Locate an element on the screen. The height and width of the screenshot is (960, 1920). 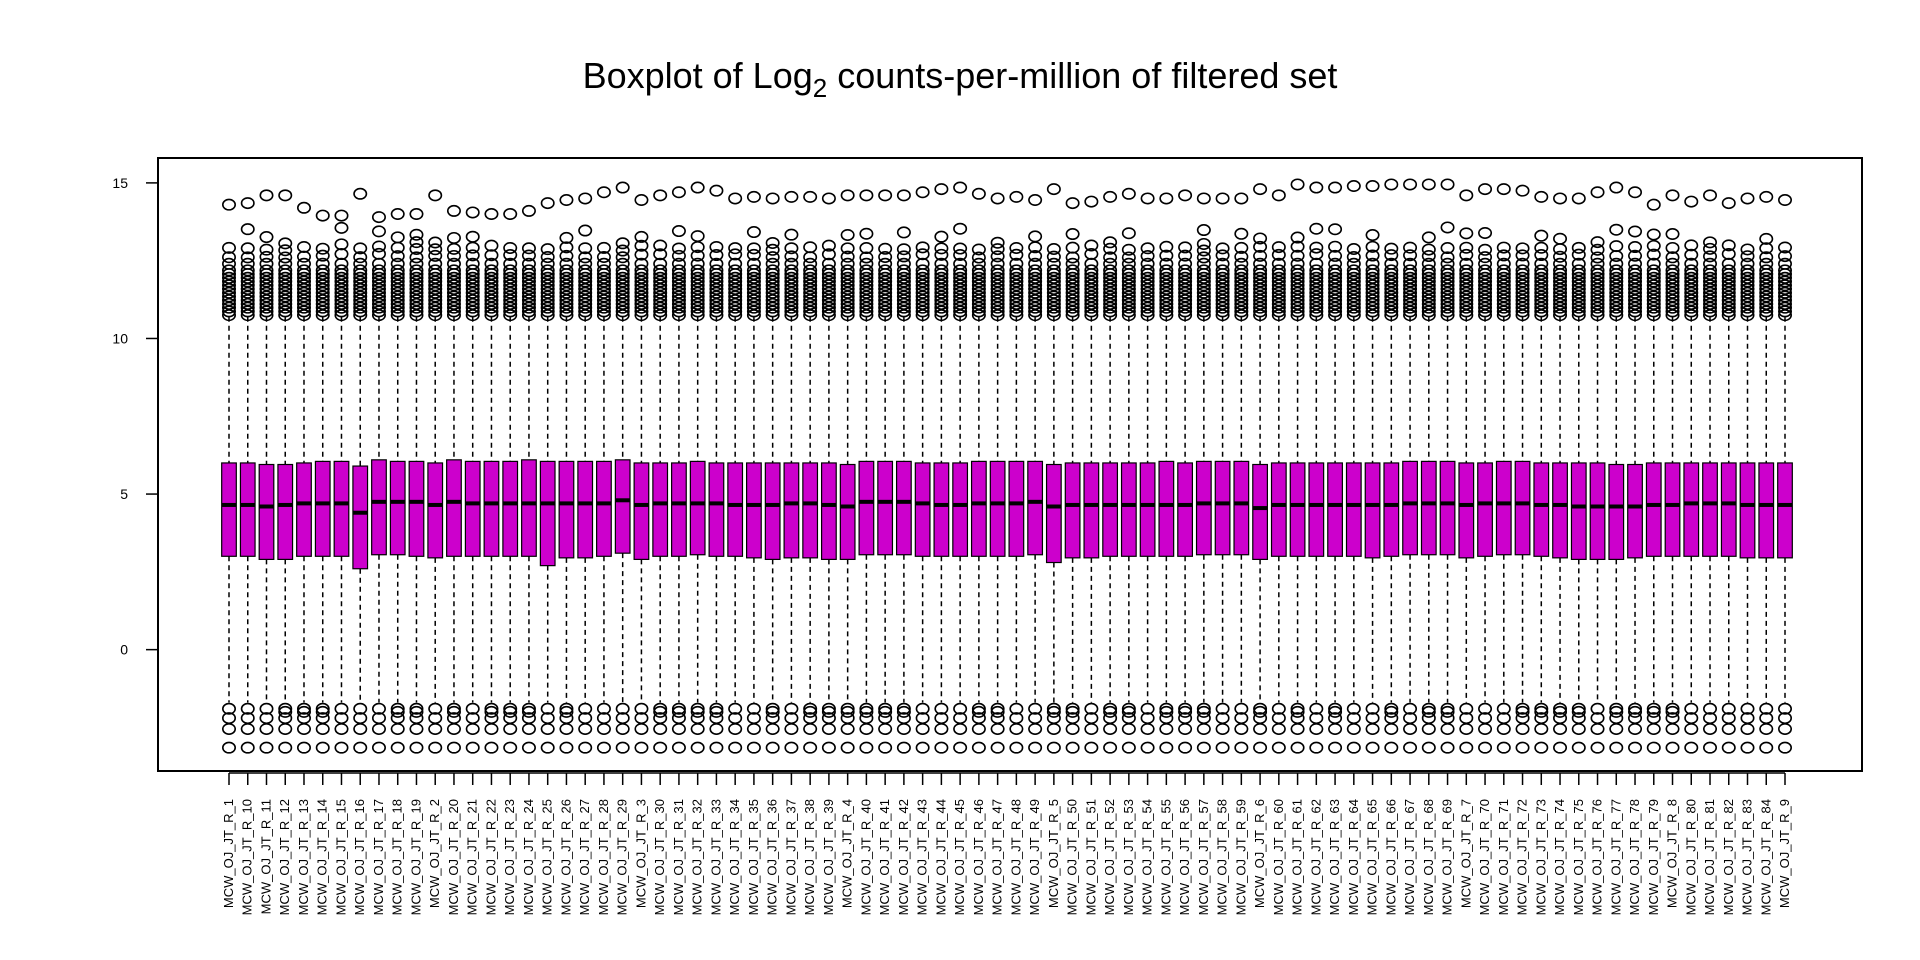
x-tick-label: MCW_OJ_JT_R_13 is located at coordinates (303, 857).